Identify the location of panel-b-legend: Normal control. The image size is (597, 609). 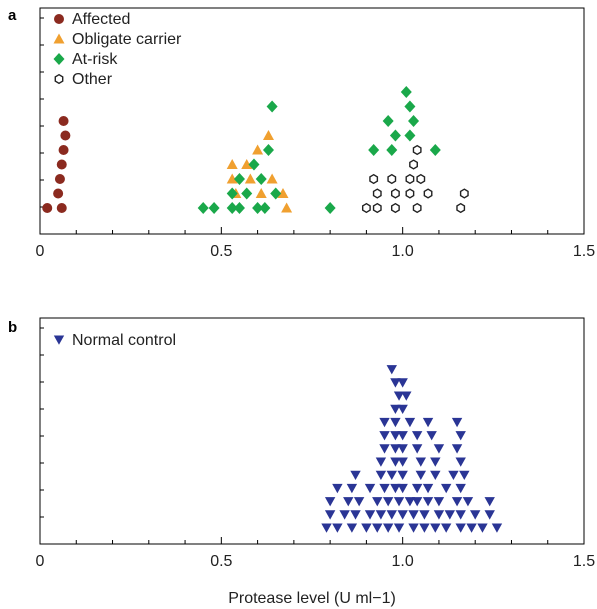
(114, 340).